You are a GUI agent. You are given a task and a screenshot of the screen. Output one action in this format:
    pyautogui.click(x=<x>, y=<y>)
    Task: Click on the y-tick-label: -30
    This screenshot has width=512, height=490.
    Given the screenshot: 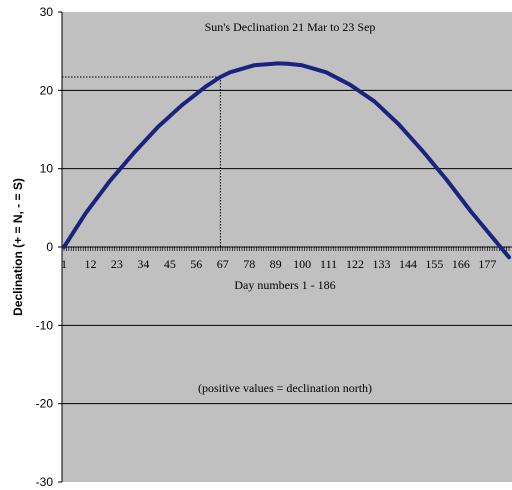 What is the action you would take?
    pyautogui.click(x=45, y=482)
    